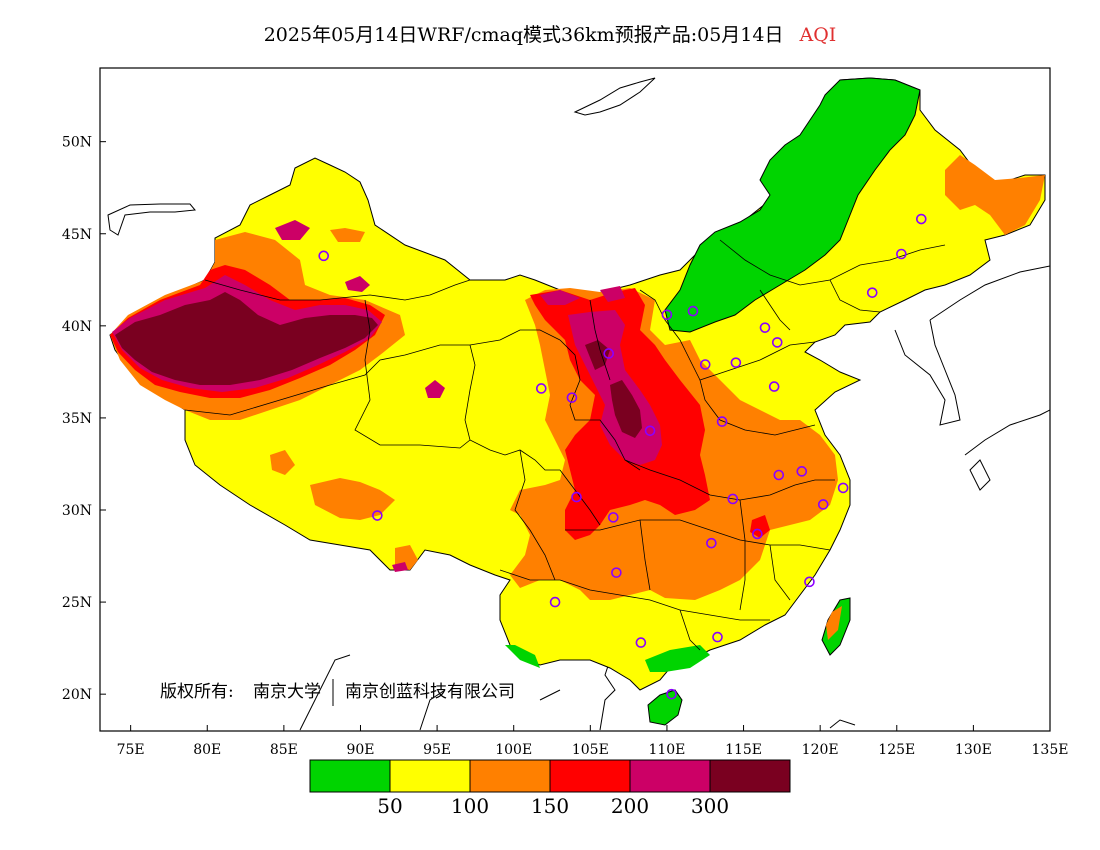  What do you see at coordinates (973, 750) in the screenshot?
I see `lon-tick-label: 130E` at bounding box center [973, 750].